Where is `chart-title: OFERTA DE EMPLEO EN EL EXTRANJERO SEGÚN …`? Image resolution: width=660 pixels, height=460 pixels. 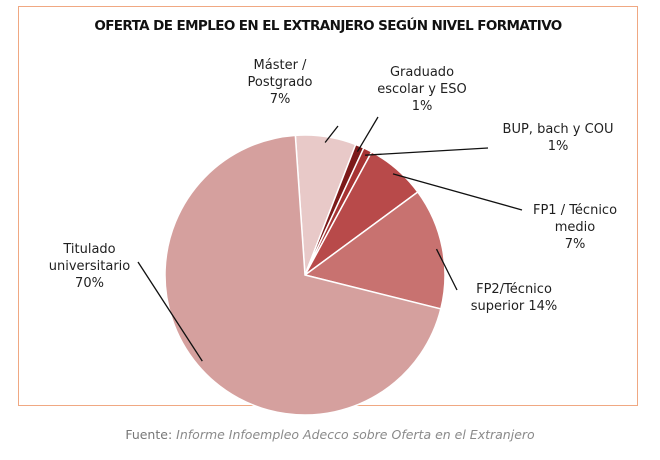
chart-title: OFERTA DE EMPLEO EN EL EXTRANJERO SEGÚN … is located at coordinates (328, 26).